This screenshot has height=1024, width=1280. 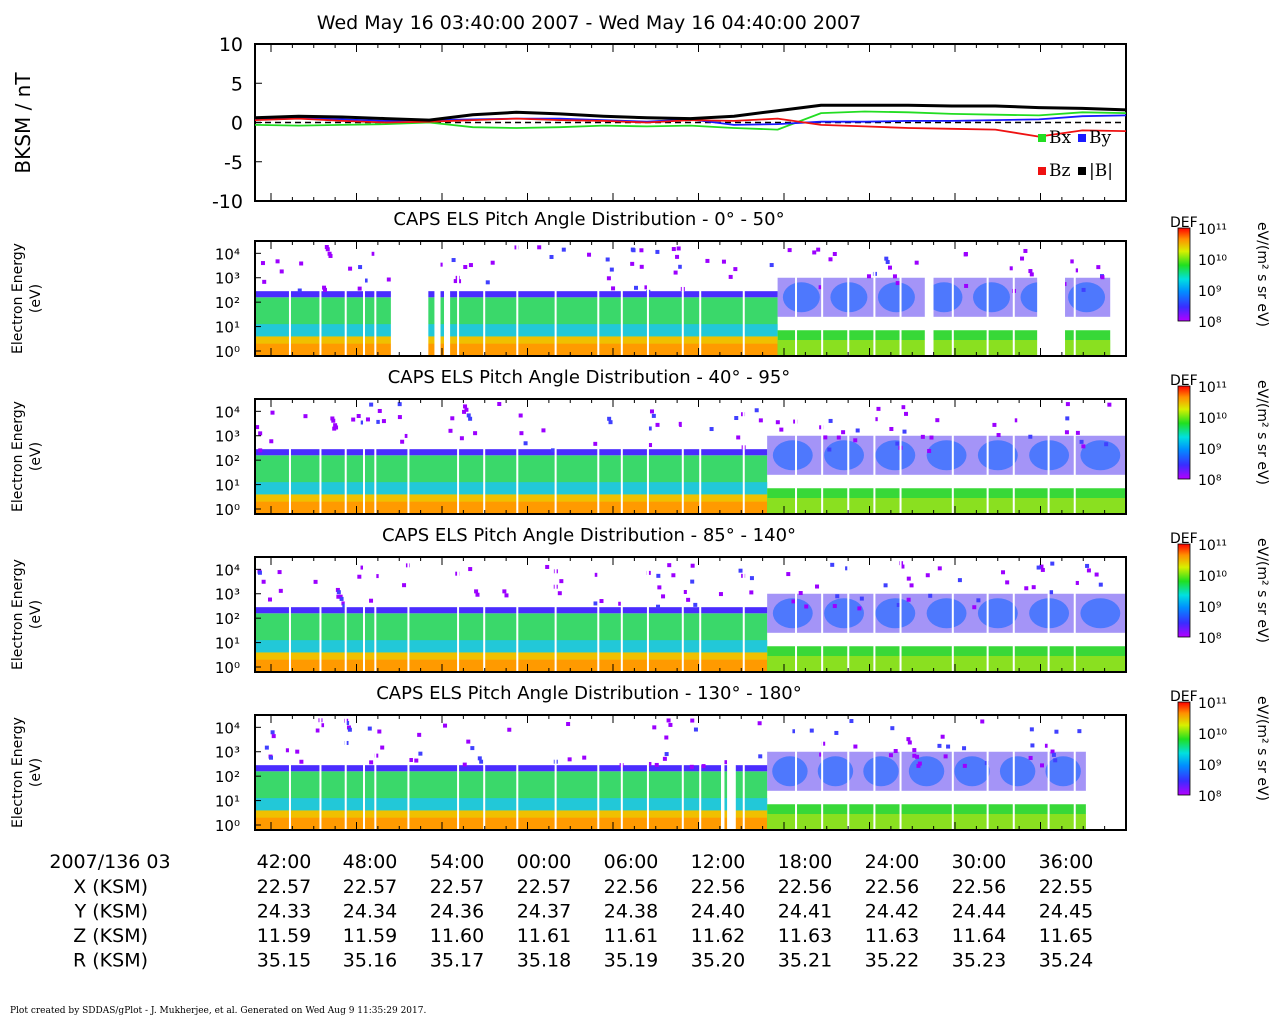 What do you see at coordinates (929, 298) in the screenshot?
I see `data-gap` at bounding box center [929, 298].